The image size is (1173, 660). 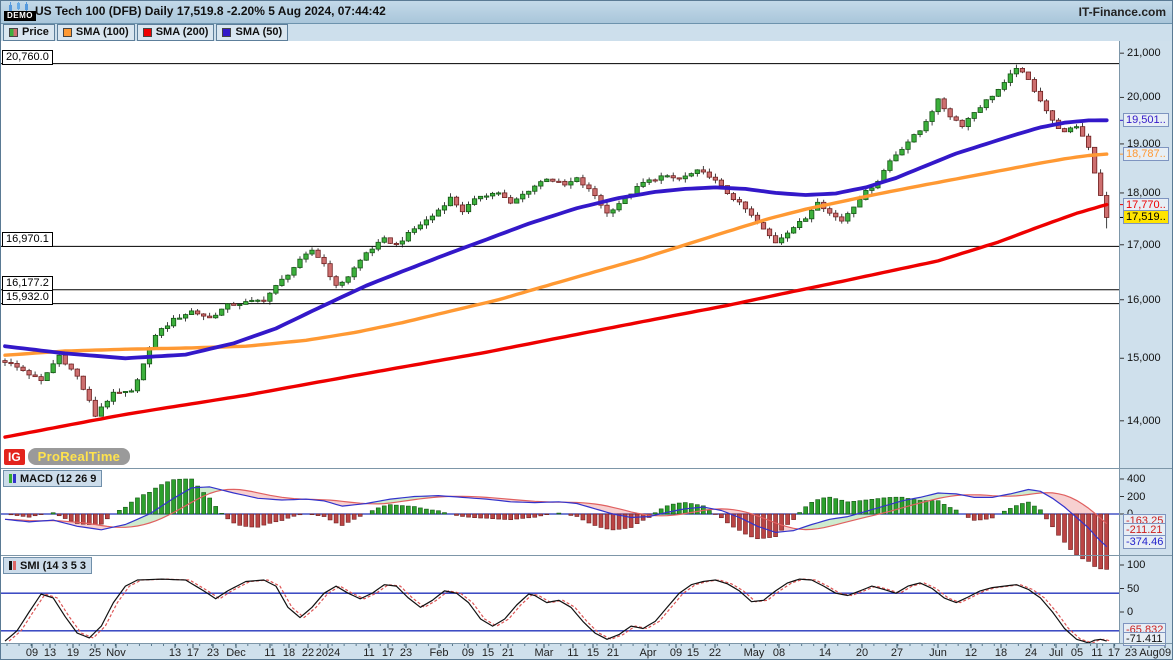 I want to click on smi-icon, so click(x=12, y=565).